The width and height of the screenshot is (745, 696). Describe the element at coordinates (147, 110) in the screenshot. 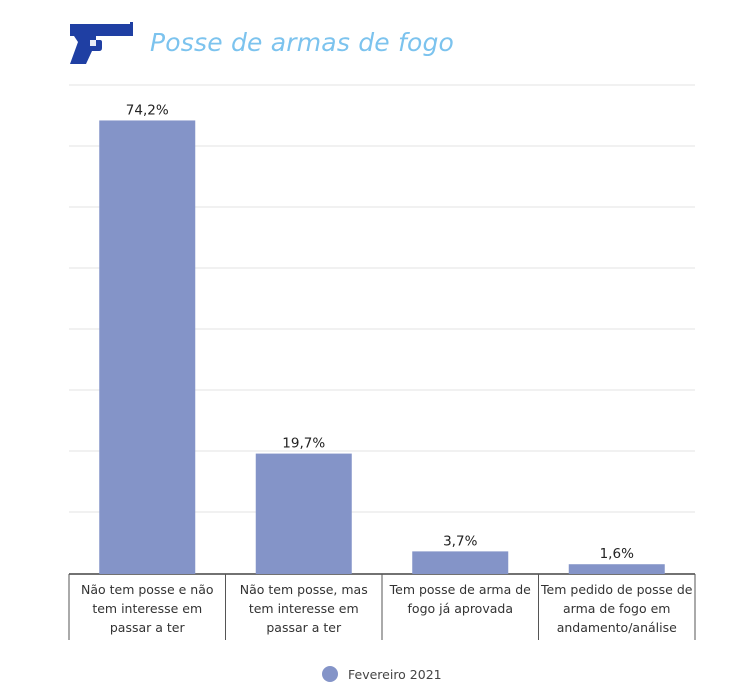

I see `data-label: 74,2%` at that location.